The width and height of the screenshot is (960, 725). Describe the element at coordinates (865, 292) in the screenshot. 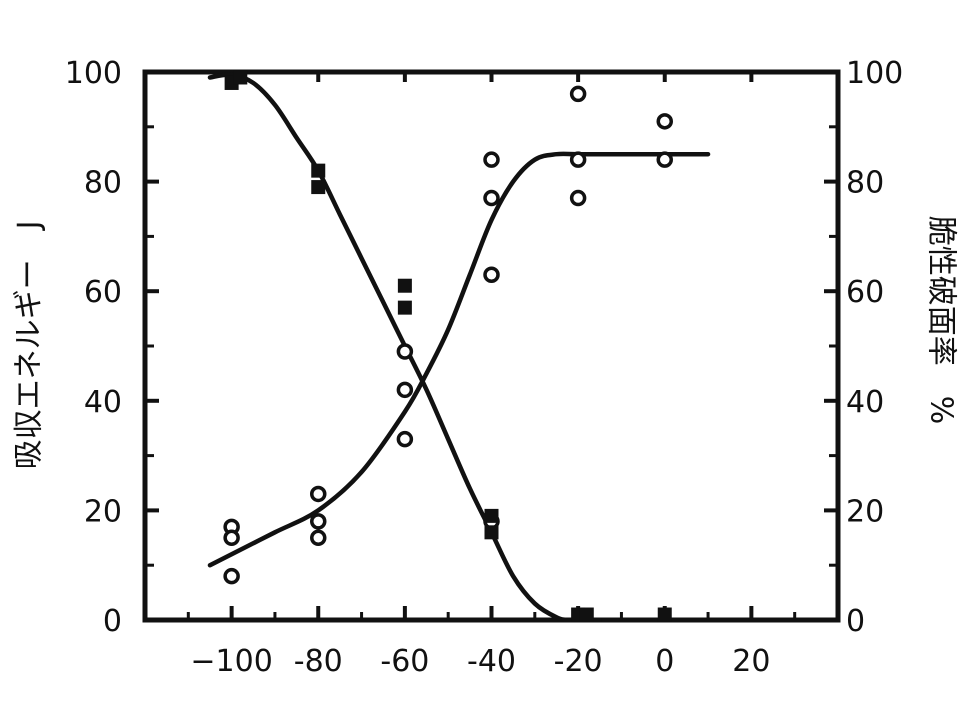

I see `y-right-tick-label: 60` at that location.